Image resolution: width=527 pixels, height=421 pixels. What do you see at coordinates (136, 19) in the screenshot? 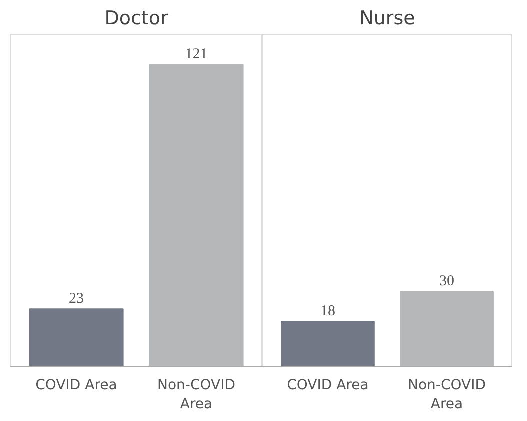
I see `chart-title: Doctor` at bounding box center [136, 19].